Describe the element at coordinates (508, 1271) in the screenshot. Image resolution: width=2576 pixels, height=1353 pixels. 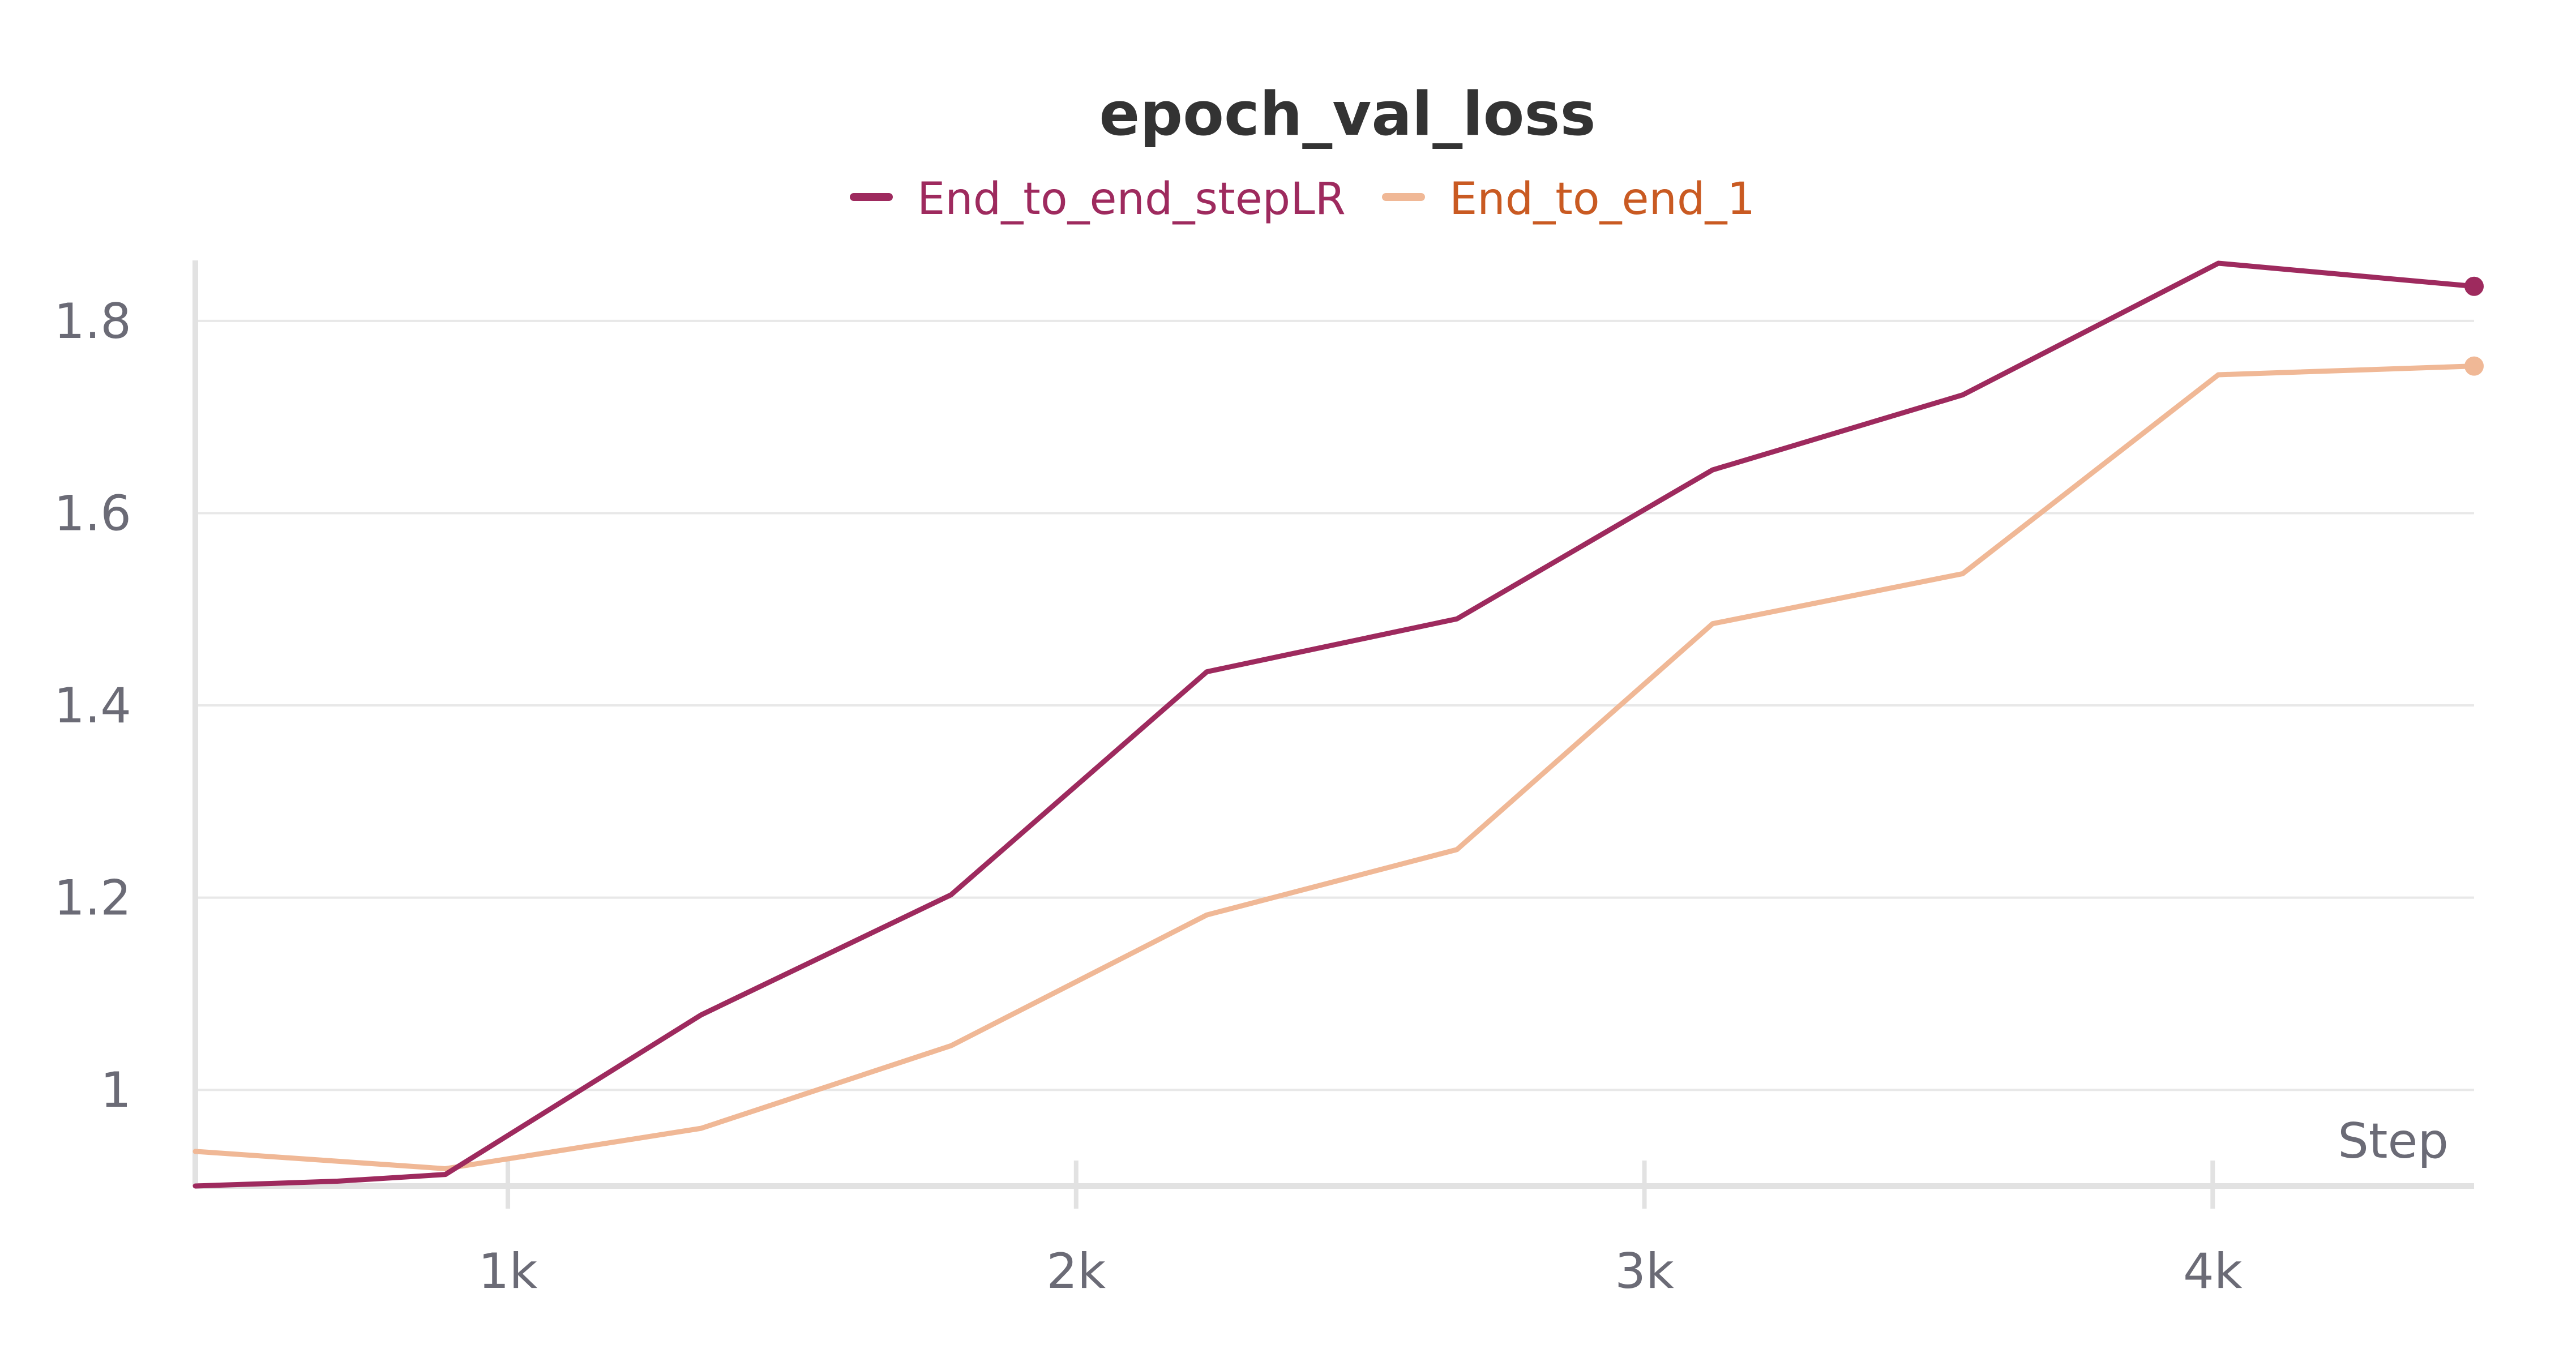
I see `x-tick-label: 1k` at that location.